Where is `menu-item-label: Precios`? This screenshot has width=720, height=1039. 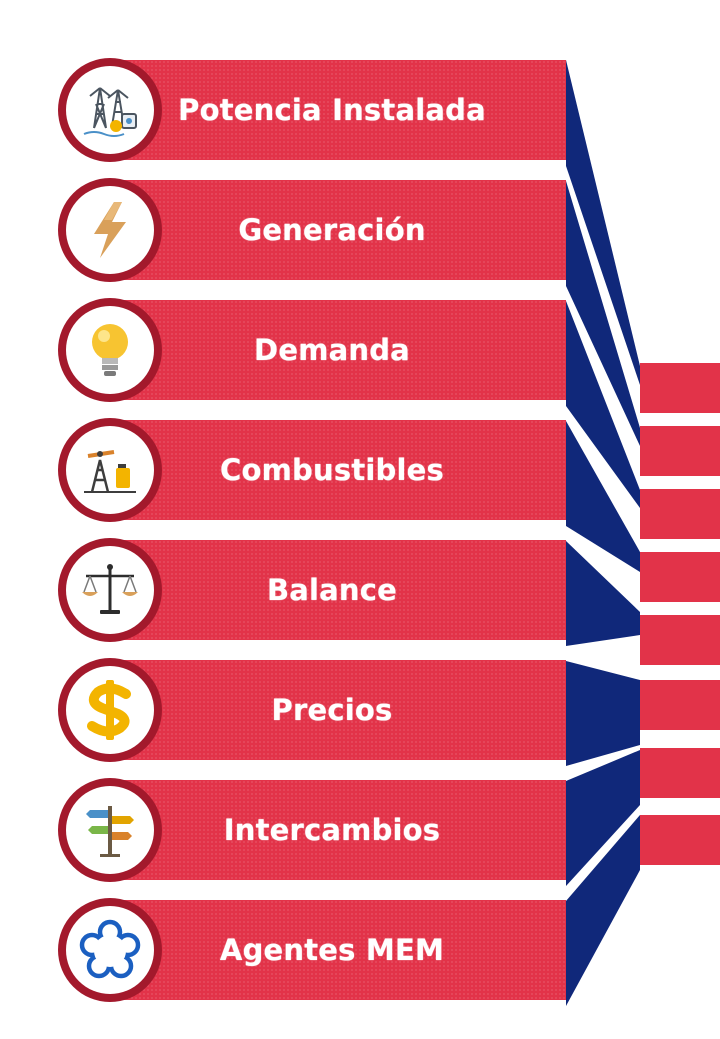
menu-item-label: Precios is located at coordinates (332, 710).